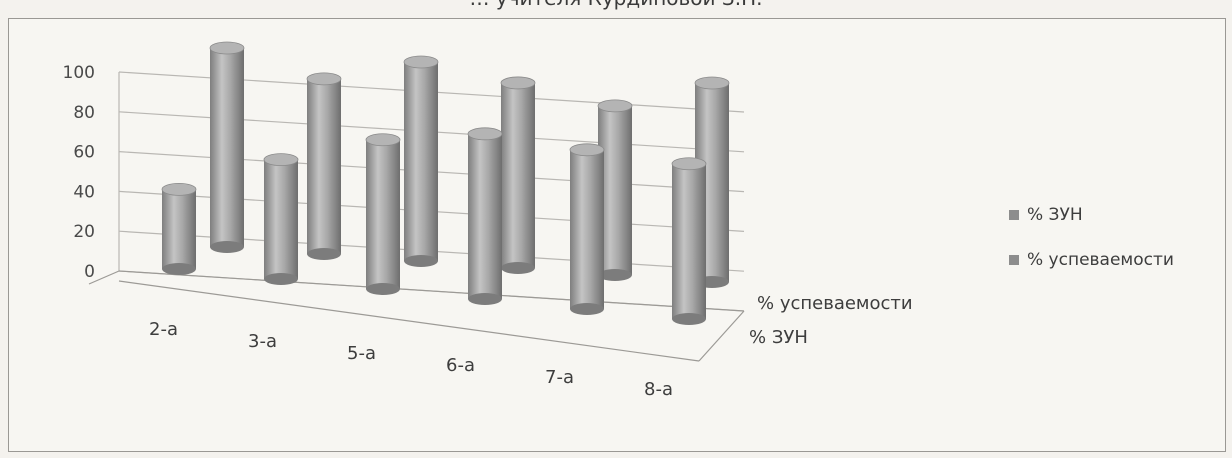 The height and width of the screenshot is (458, 1232). Describe the element at coordinates (835, 303) in the screenshot. I see `depth-label-uspevaemost: % успеваемости` at that location.